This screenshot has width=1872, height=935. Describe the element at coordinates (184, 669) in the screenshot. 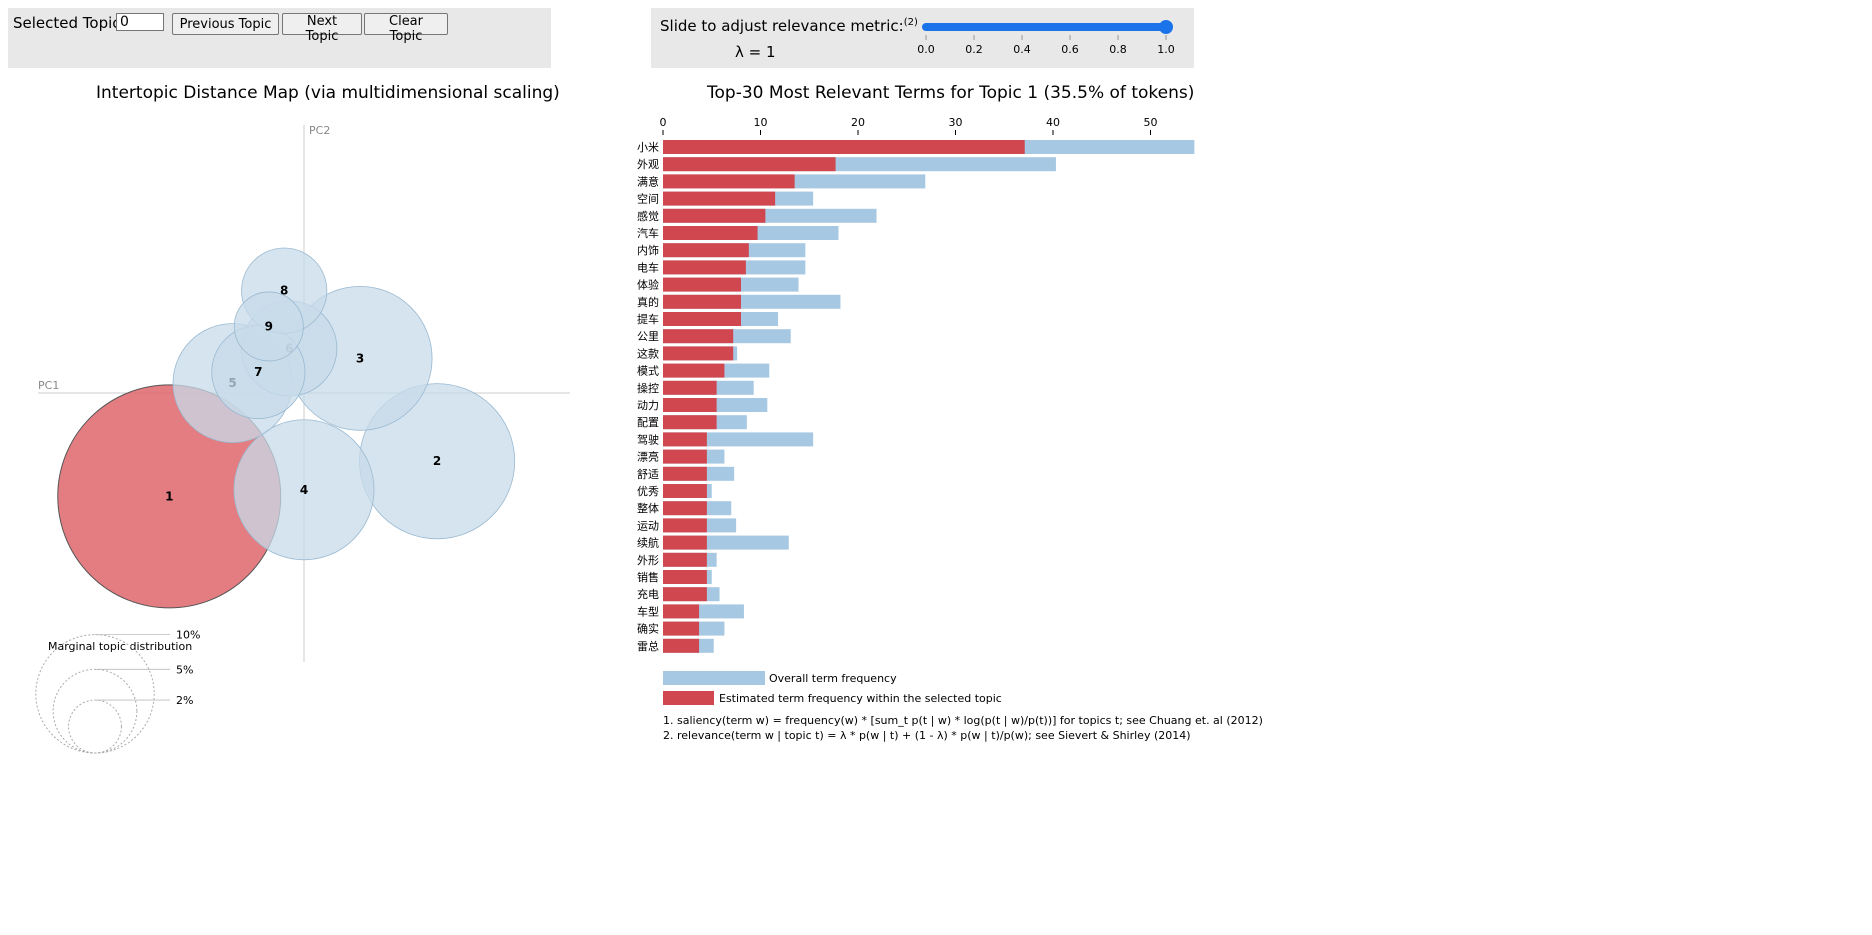

I see `marginal-legend-label: 5%` at that location.